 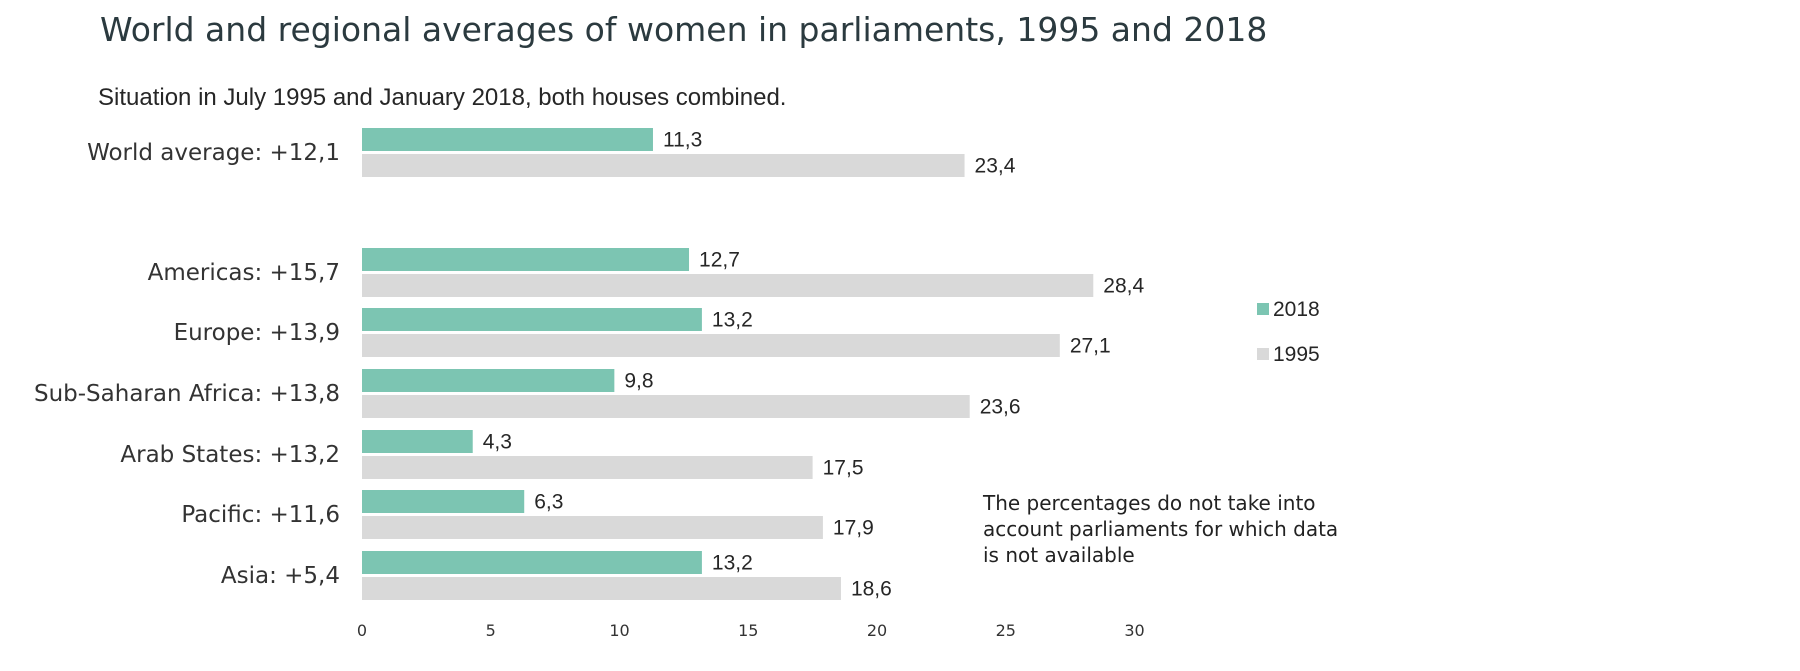 I want to click on x-tick-label: 15, so click(x=748, y=630).